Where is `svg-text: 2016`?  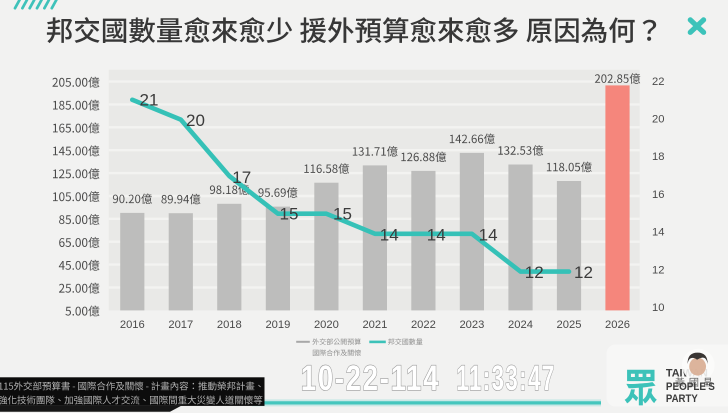
svg-text: 2016 is located at coordinates (132, 325).